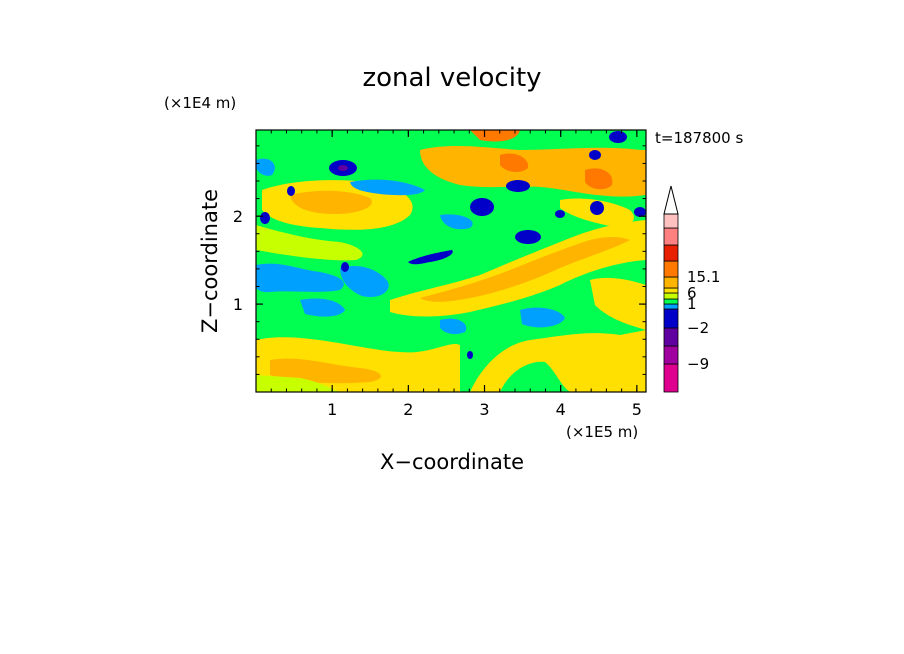 The height and width of the screenshot is (654, 904). I want to click on contour-upper-cyan-a, so click(387, 187).